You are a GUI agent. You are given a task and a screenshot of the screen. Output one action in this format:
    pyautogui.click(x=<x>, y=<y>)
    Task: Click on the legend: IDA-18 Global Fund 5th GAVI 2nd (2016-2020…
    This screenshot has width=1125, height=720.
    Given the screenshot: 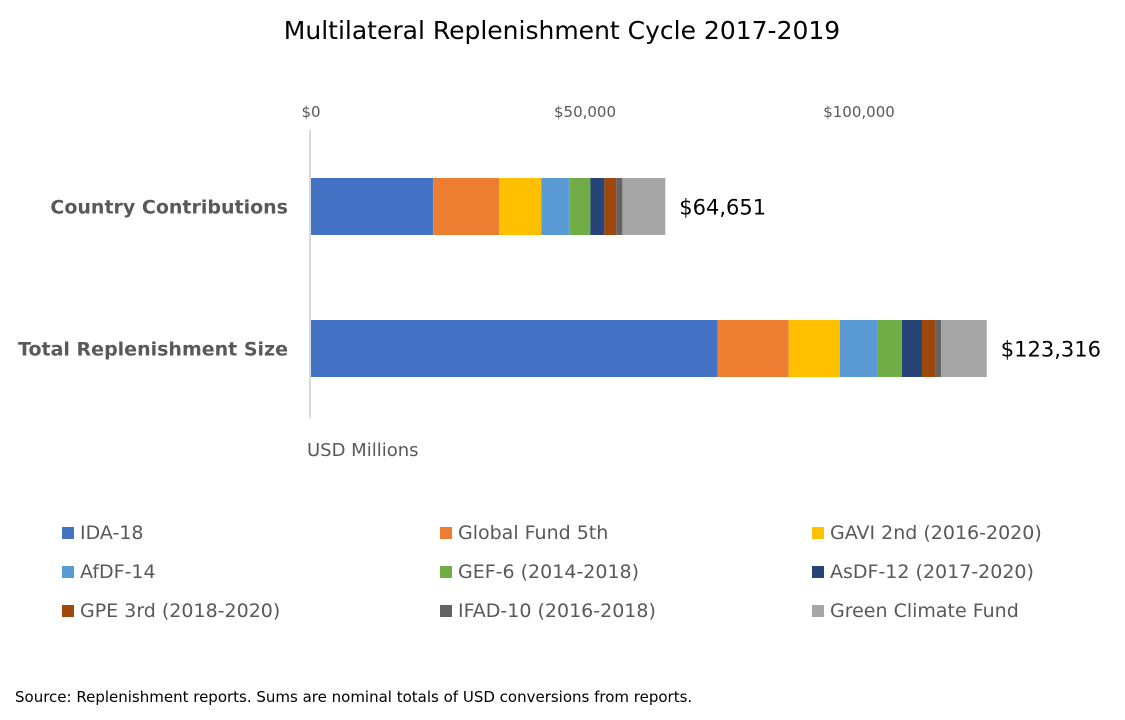 What is the action you would take?
    pyautogui.click(x=552, y=572)
    